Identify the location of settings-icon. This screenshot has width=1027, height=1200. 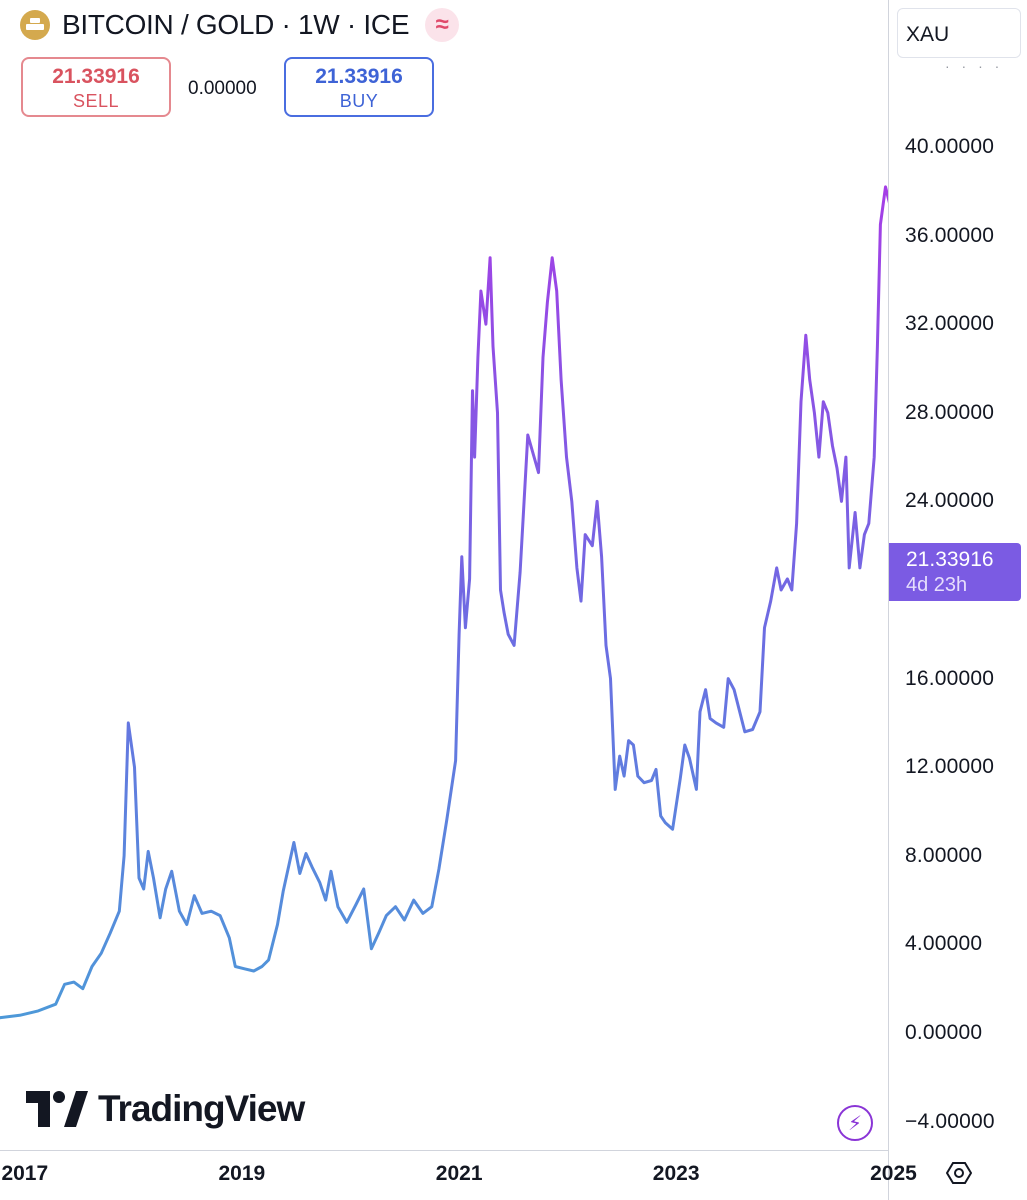
(959, 1173).